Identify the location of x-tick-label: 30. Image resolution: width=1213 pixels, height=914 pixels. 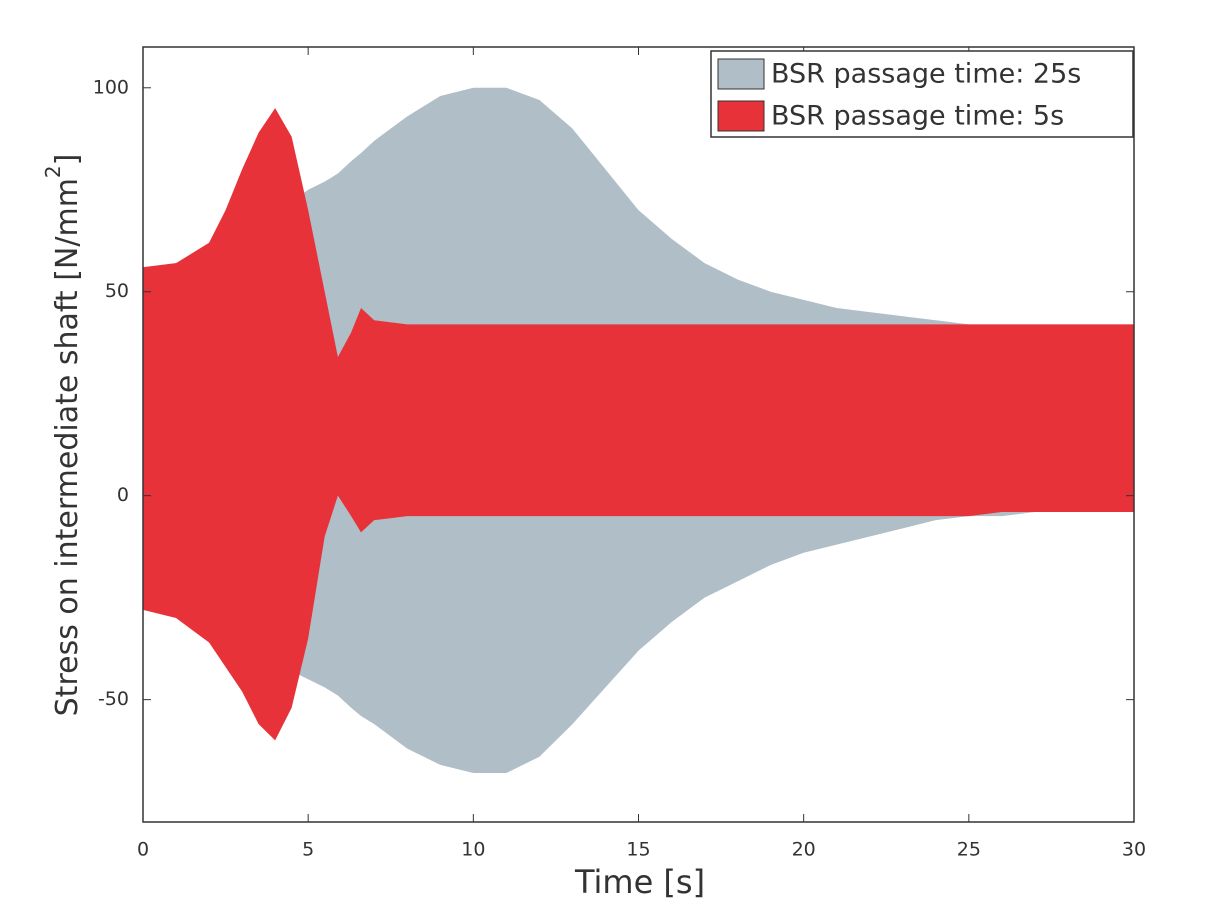
(1134, 850).